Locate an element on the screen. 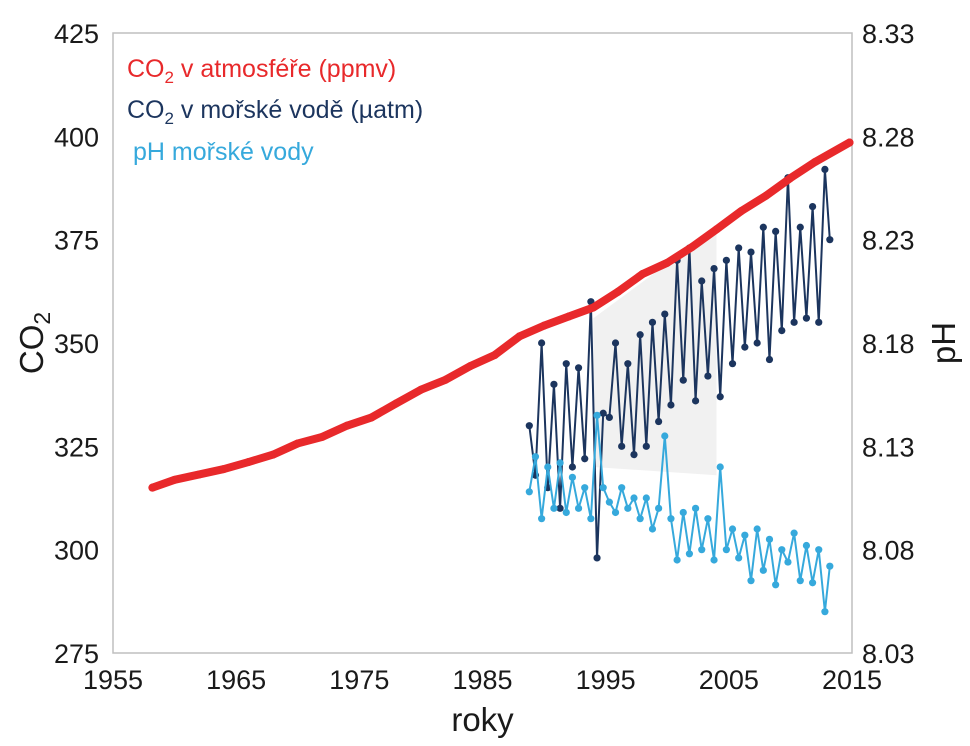 The image size is (970, 746). legend-item-co2-seawater: CO2 v mořské vodě (µatm) is located at coordinates (275, 112).